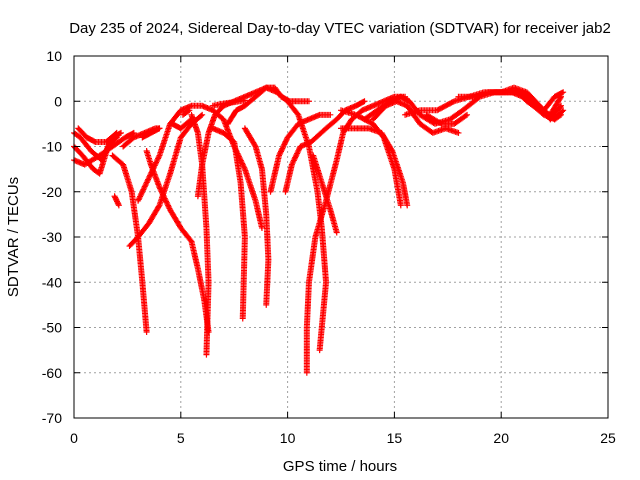 Image resolution: width=640 pixels, height=480 pixels. Describe the element at coordinates (395, 438) in the screenshot. I see `x-tick-label: 15` at that location.